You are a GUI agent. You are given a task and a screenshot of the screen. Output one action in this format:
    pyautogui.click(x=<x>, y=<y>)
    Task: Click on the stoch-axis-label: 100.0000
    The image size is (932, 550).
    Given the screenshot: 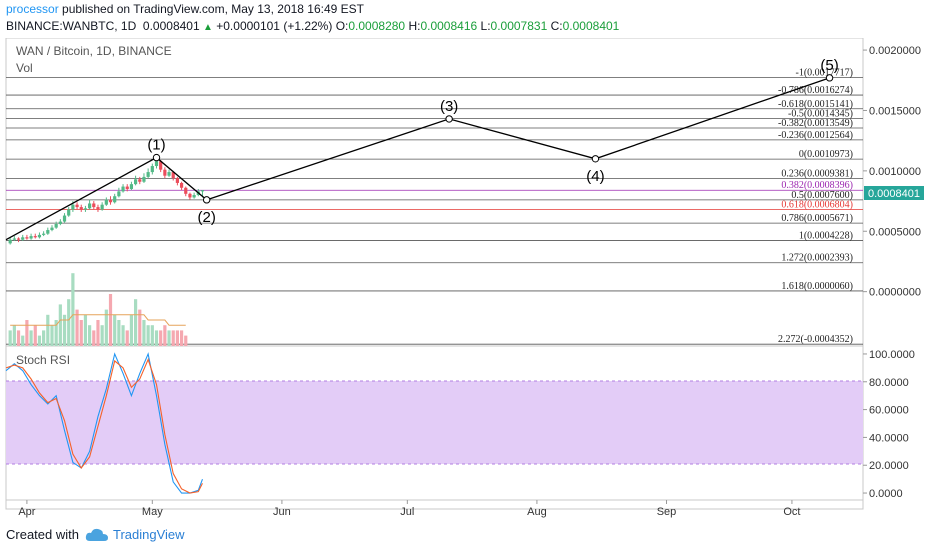 What is the action you would take?
    pyautogui.click(x=892, y=355)
    